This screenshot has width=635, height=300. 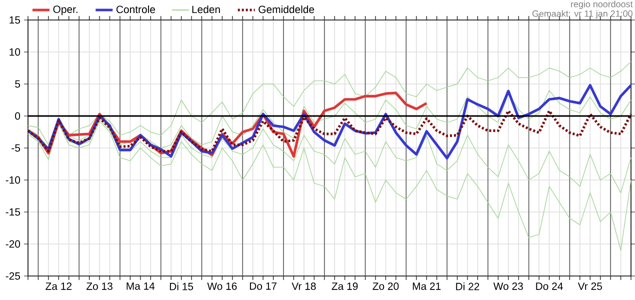 I want to click on y-tick-label: 15, so click(x=15, y=20).